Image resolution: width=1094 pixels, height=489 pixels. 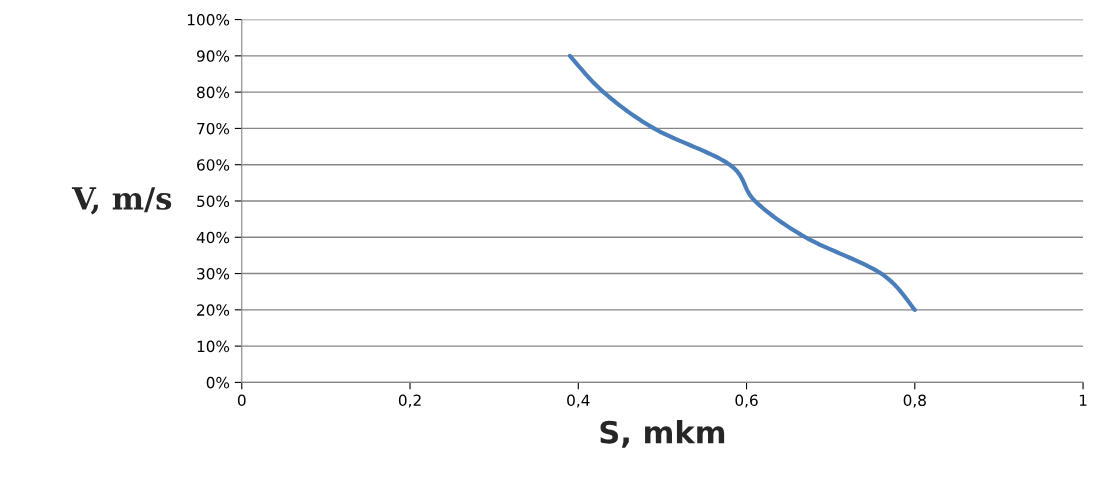 What do you see at coordinates (213, 92) in the screenshot?
I see `y-tick-label: 80%` at bounding box center [213, 92].